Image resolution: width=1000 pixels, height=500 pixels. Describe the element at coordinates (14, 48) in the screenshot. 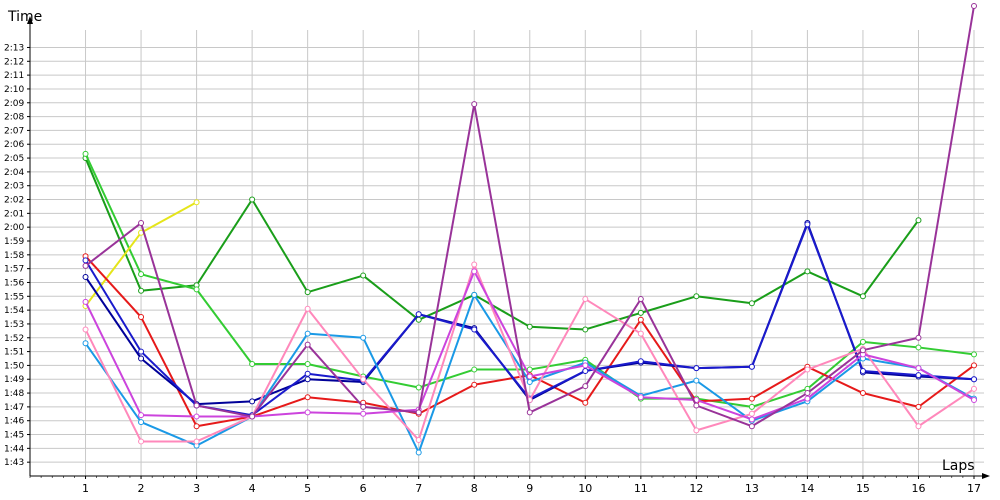

I see `y-tick-label: 2:13` at that location.